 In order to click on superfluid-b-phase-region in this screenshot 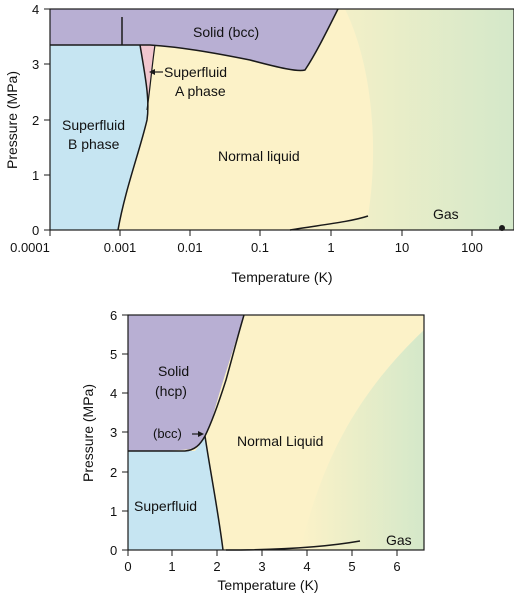, I will do `click(99, 137)`.